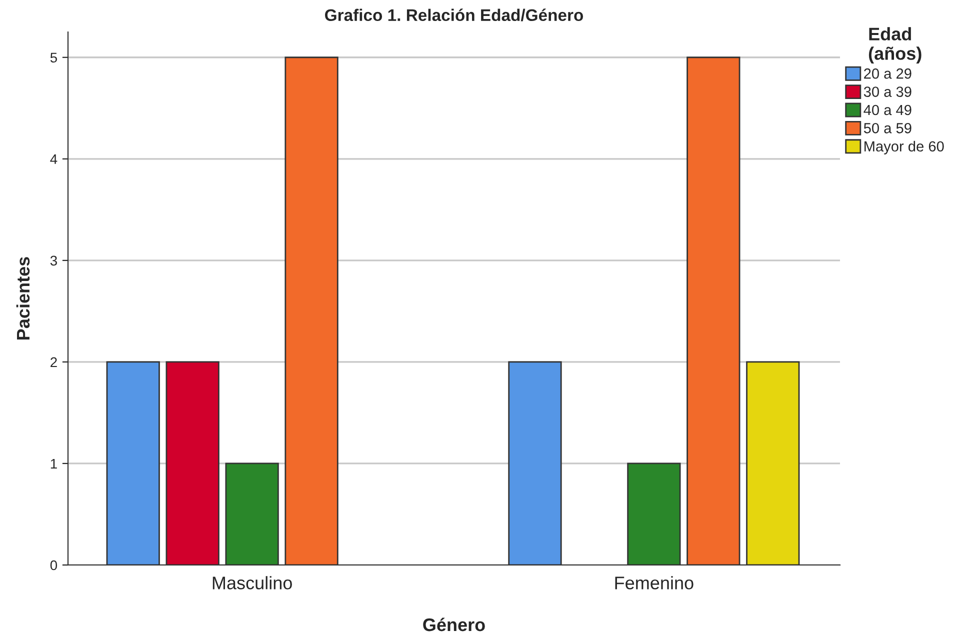 The height and width of the screenshot is (640, 963). Describe the element at coordinates (252, 583) in the screenshot. I see `x-tick-label: Masculino` at that location.